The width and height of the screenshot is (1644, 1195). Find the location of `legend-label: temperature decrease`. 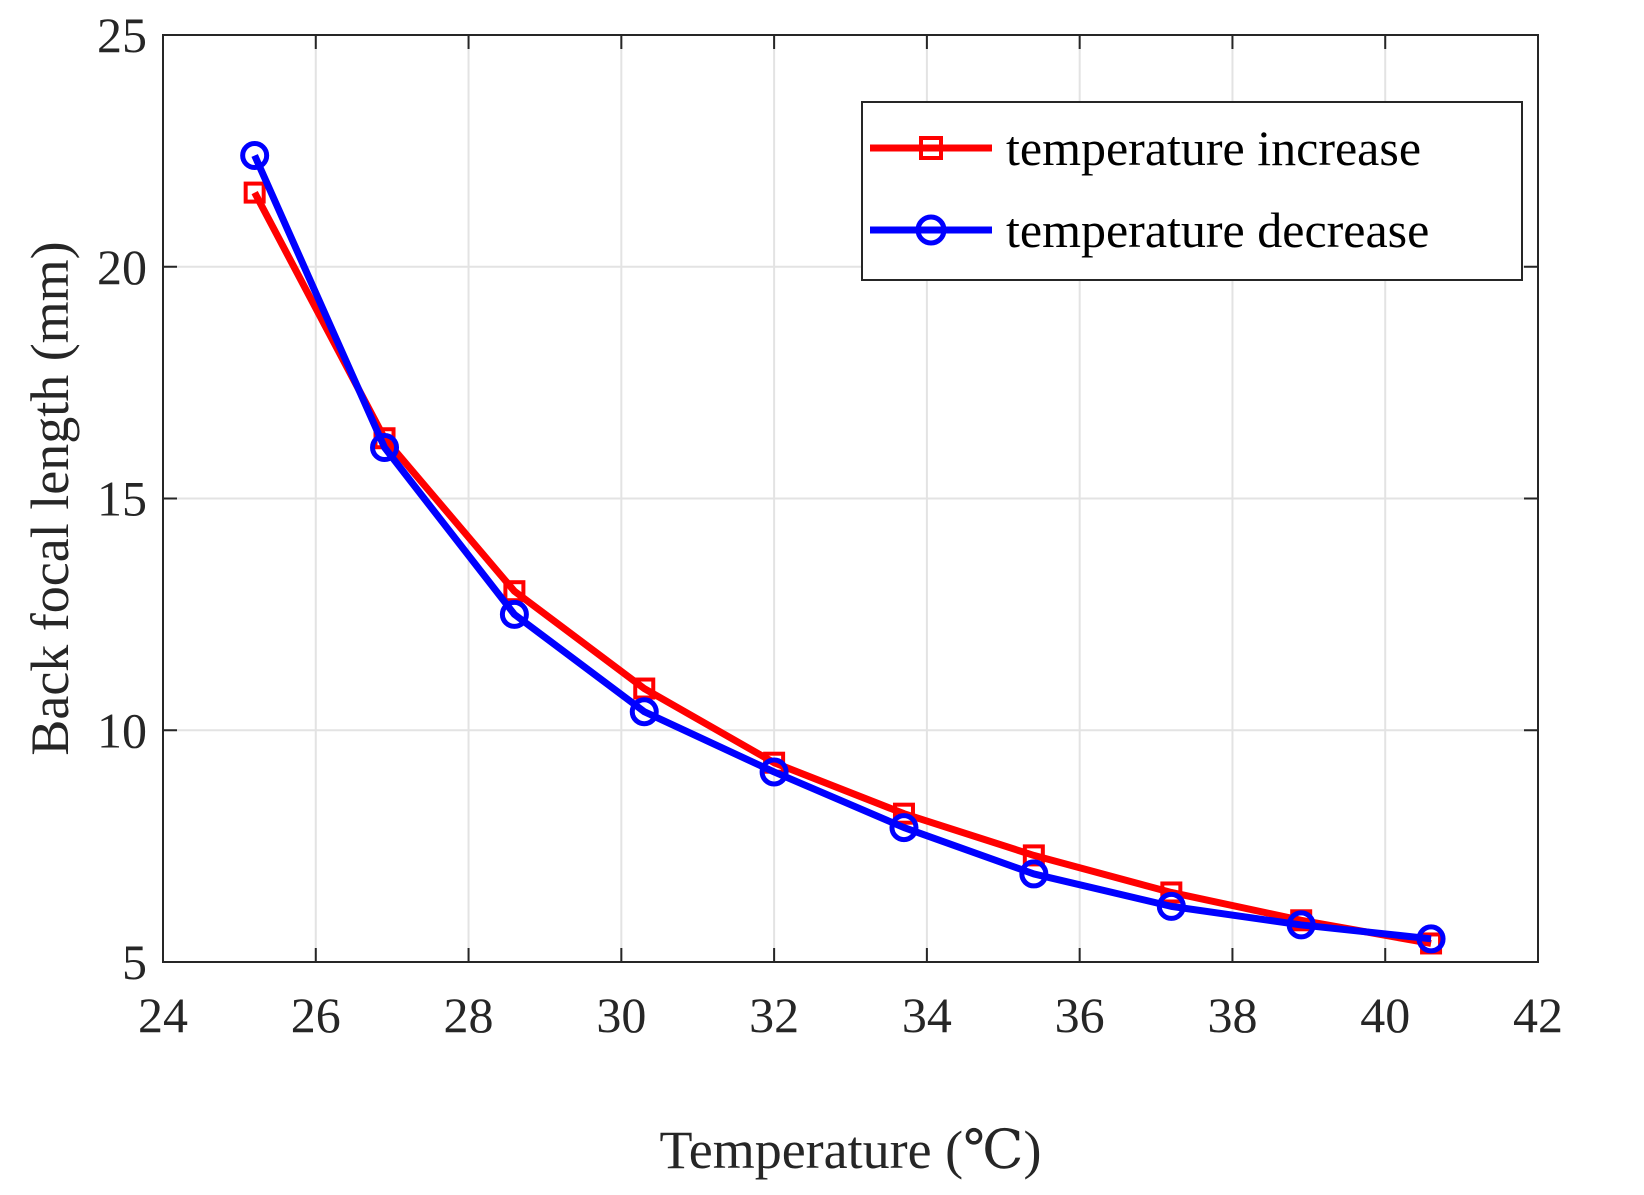

legend-label: temperature decrease is located at coordinates (1217, 230).